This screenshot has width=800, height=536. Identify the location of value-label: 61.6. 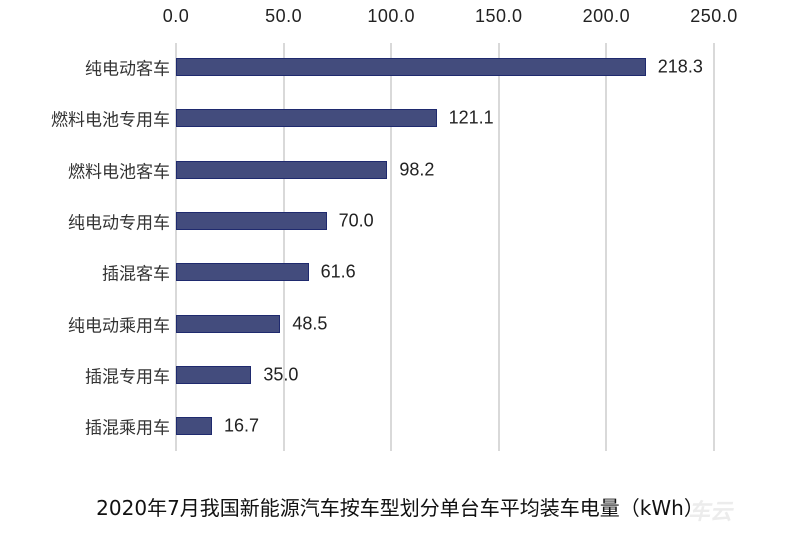
(338, 271).